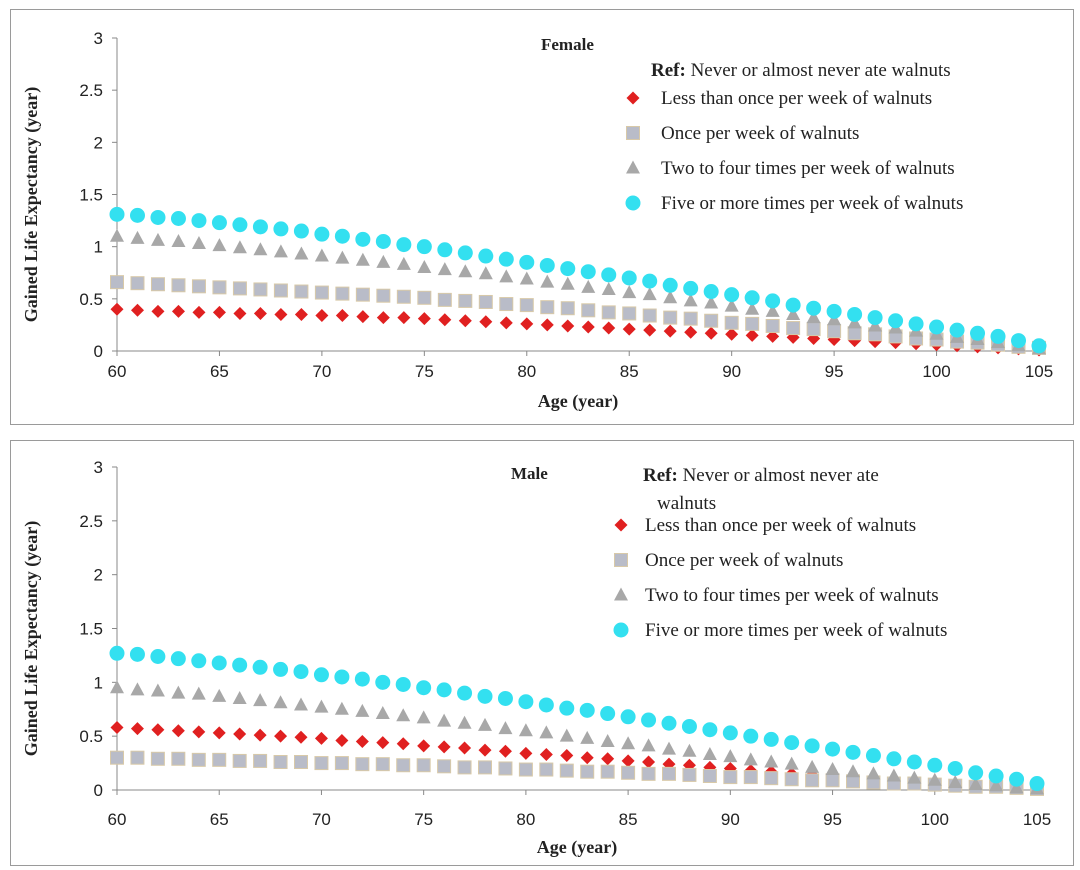  I want to click on male-y-tick-label: 0.5, so click(91, 736).